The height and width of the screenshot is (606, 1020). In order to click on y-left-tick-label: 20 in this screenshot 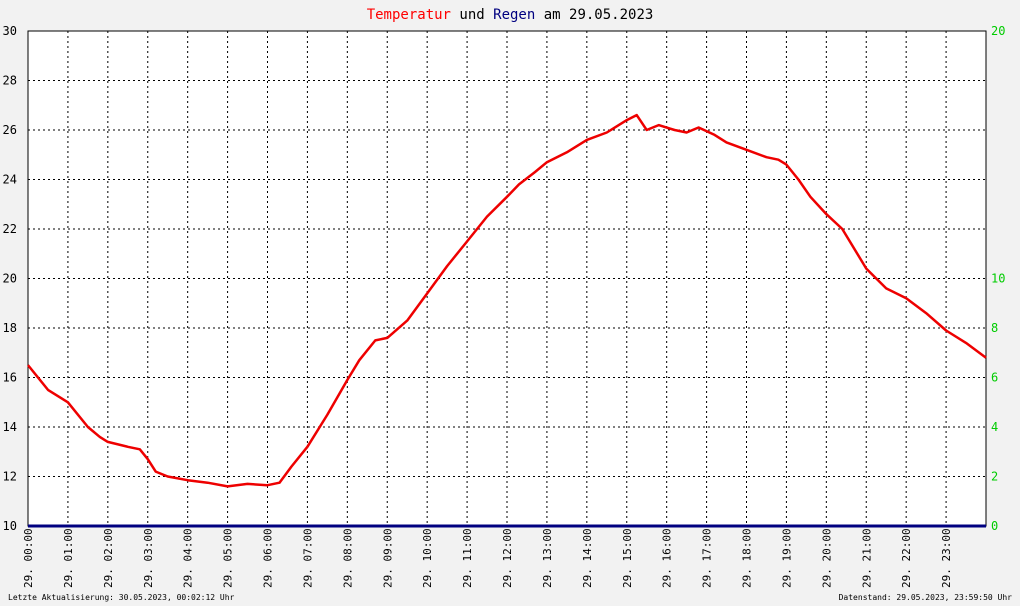, I will do `click(10, 279)`.